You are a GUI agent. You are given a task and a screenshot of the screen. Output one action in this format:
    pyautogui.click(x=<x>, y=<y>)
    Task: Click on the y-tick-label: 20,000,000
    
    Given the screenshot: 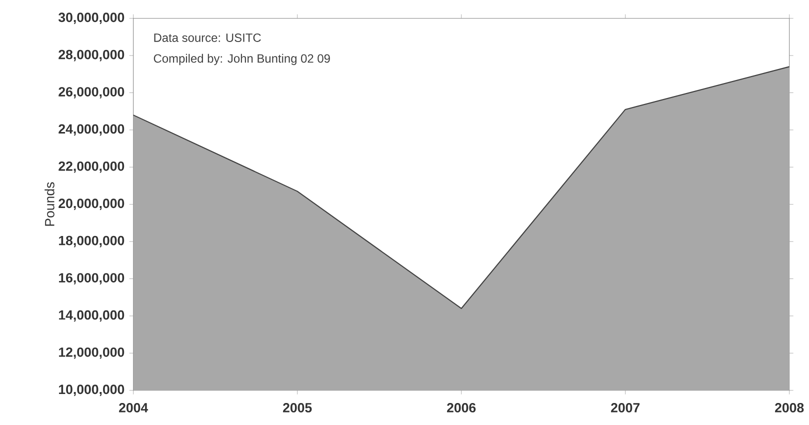 What is the action you would take?
    pyautogui.click(x=91, y=204)
    